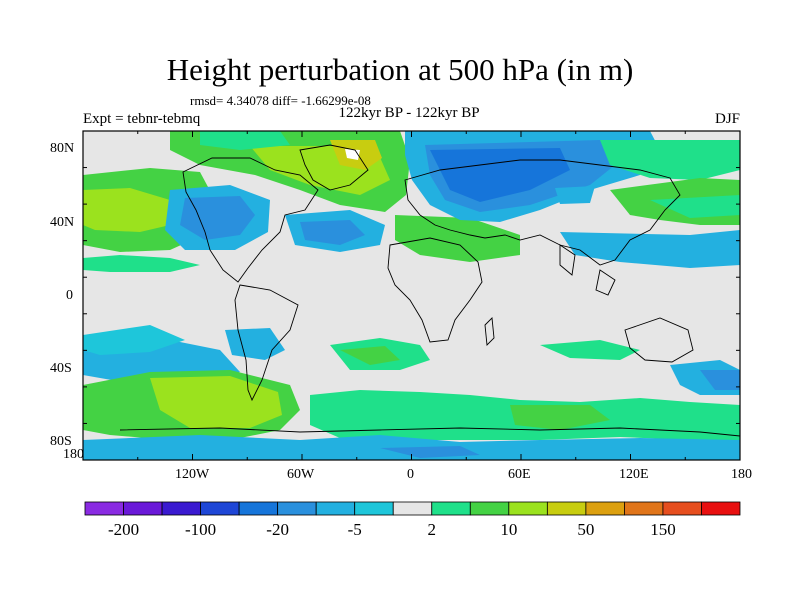 The width and height of the screenshot is (800, 600). Describe the element at coordinates (277, 529) in the screenshot. I see `colorbar-tick-label: -20` at that location.